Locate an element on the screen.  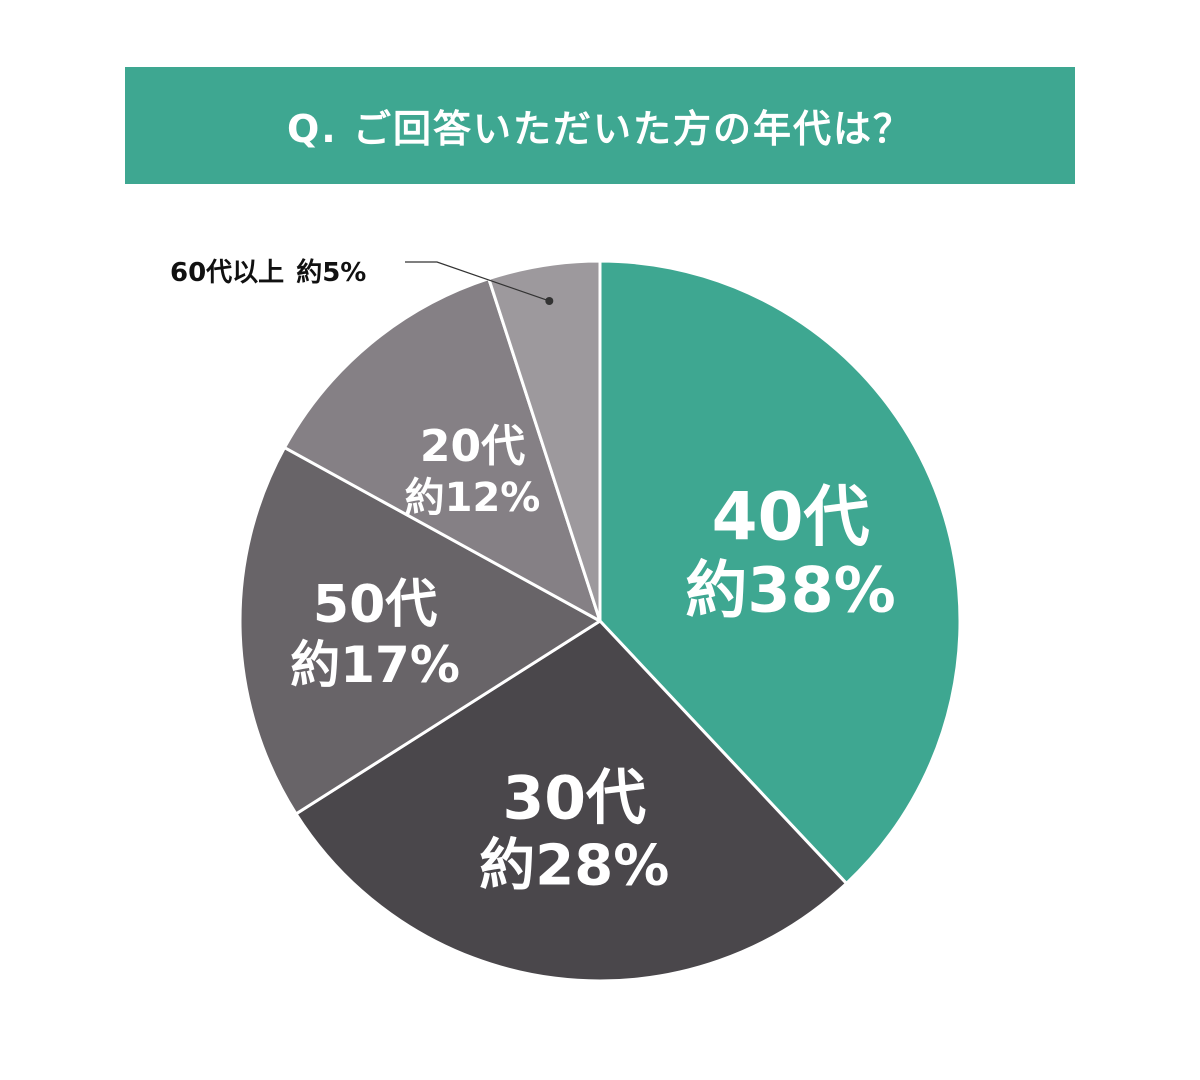
slice-value-label: 約12% is located at coordinates (473, 498).